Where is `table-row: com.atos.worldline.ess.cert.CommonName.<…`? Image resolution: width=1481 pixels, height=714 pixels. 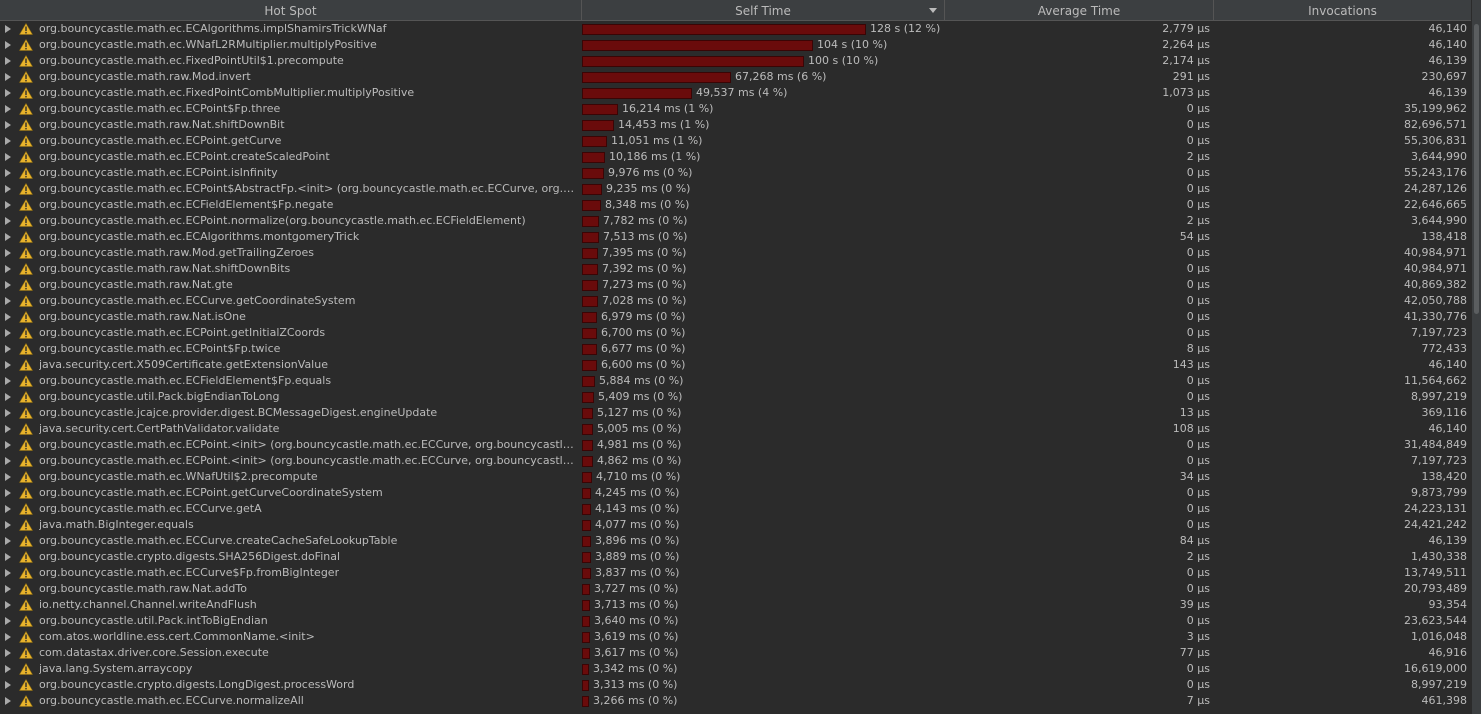 table-row: com.atos.worldline.ess.cert.CommonName.<… is located at coordinates (735, 637).